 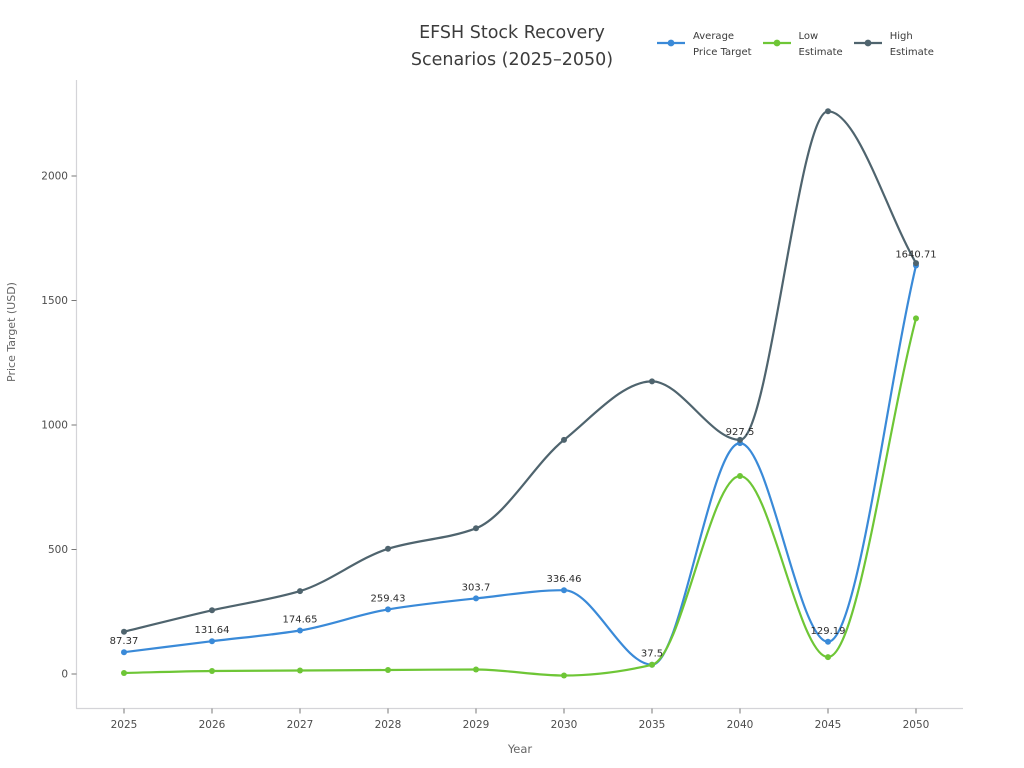 What do you see at coordinates (912, 45) in the screenshot?
I see `legend-label: High Estimate` at bounding box center [912, 45].